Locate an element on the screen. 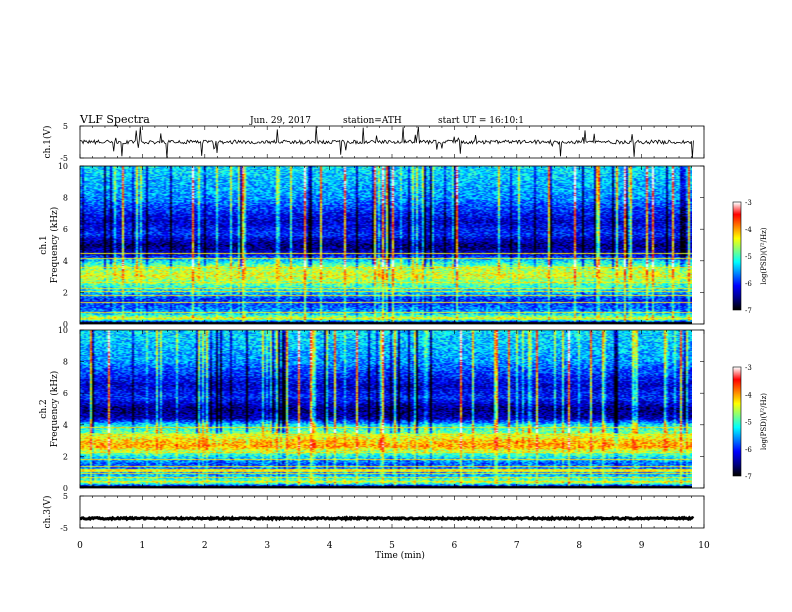 The width and height of the screenshot is (792, 612). x-tick-label: 3 is located at coordinates (267, 546).